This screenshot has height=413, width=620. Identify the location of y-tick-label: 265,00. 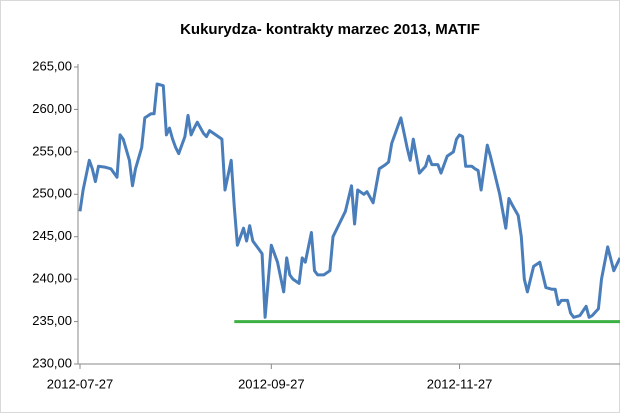
(52, 65).